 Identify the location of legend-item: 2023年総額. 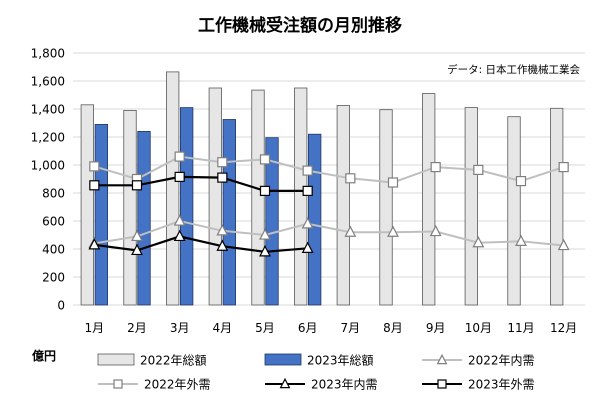
(319, 360).